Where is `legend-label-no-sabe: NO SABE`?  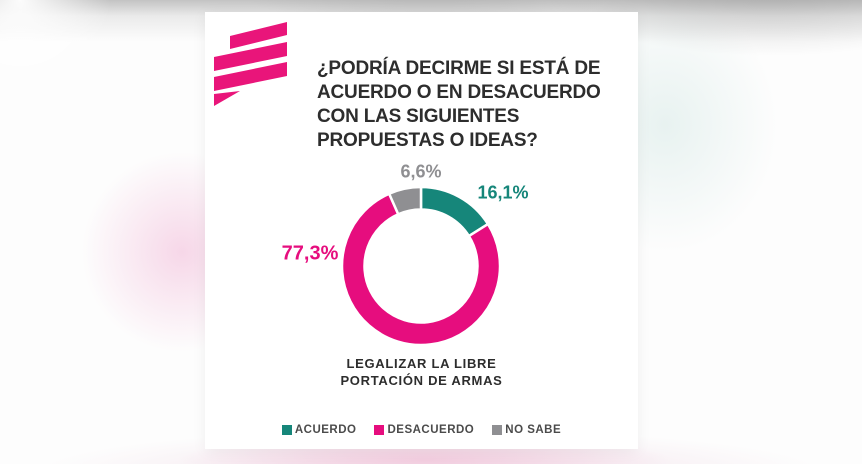
legend-label-no-sabe: NO SABE is located at coordinates (533, 430).